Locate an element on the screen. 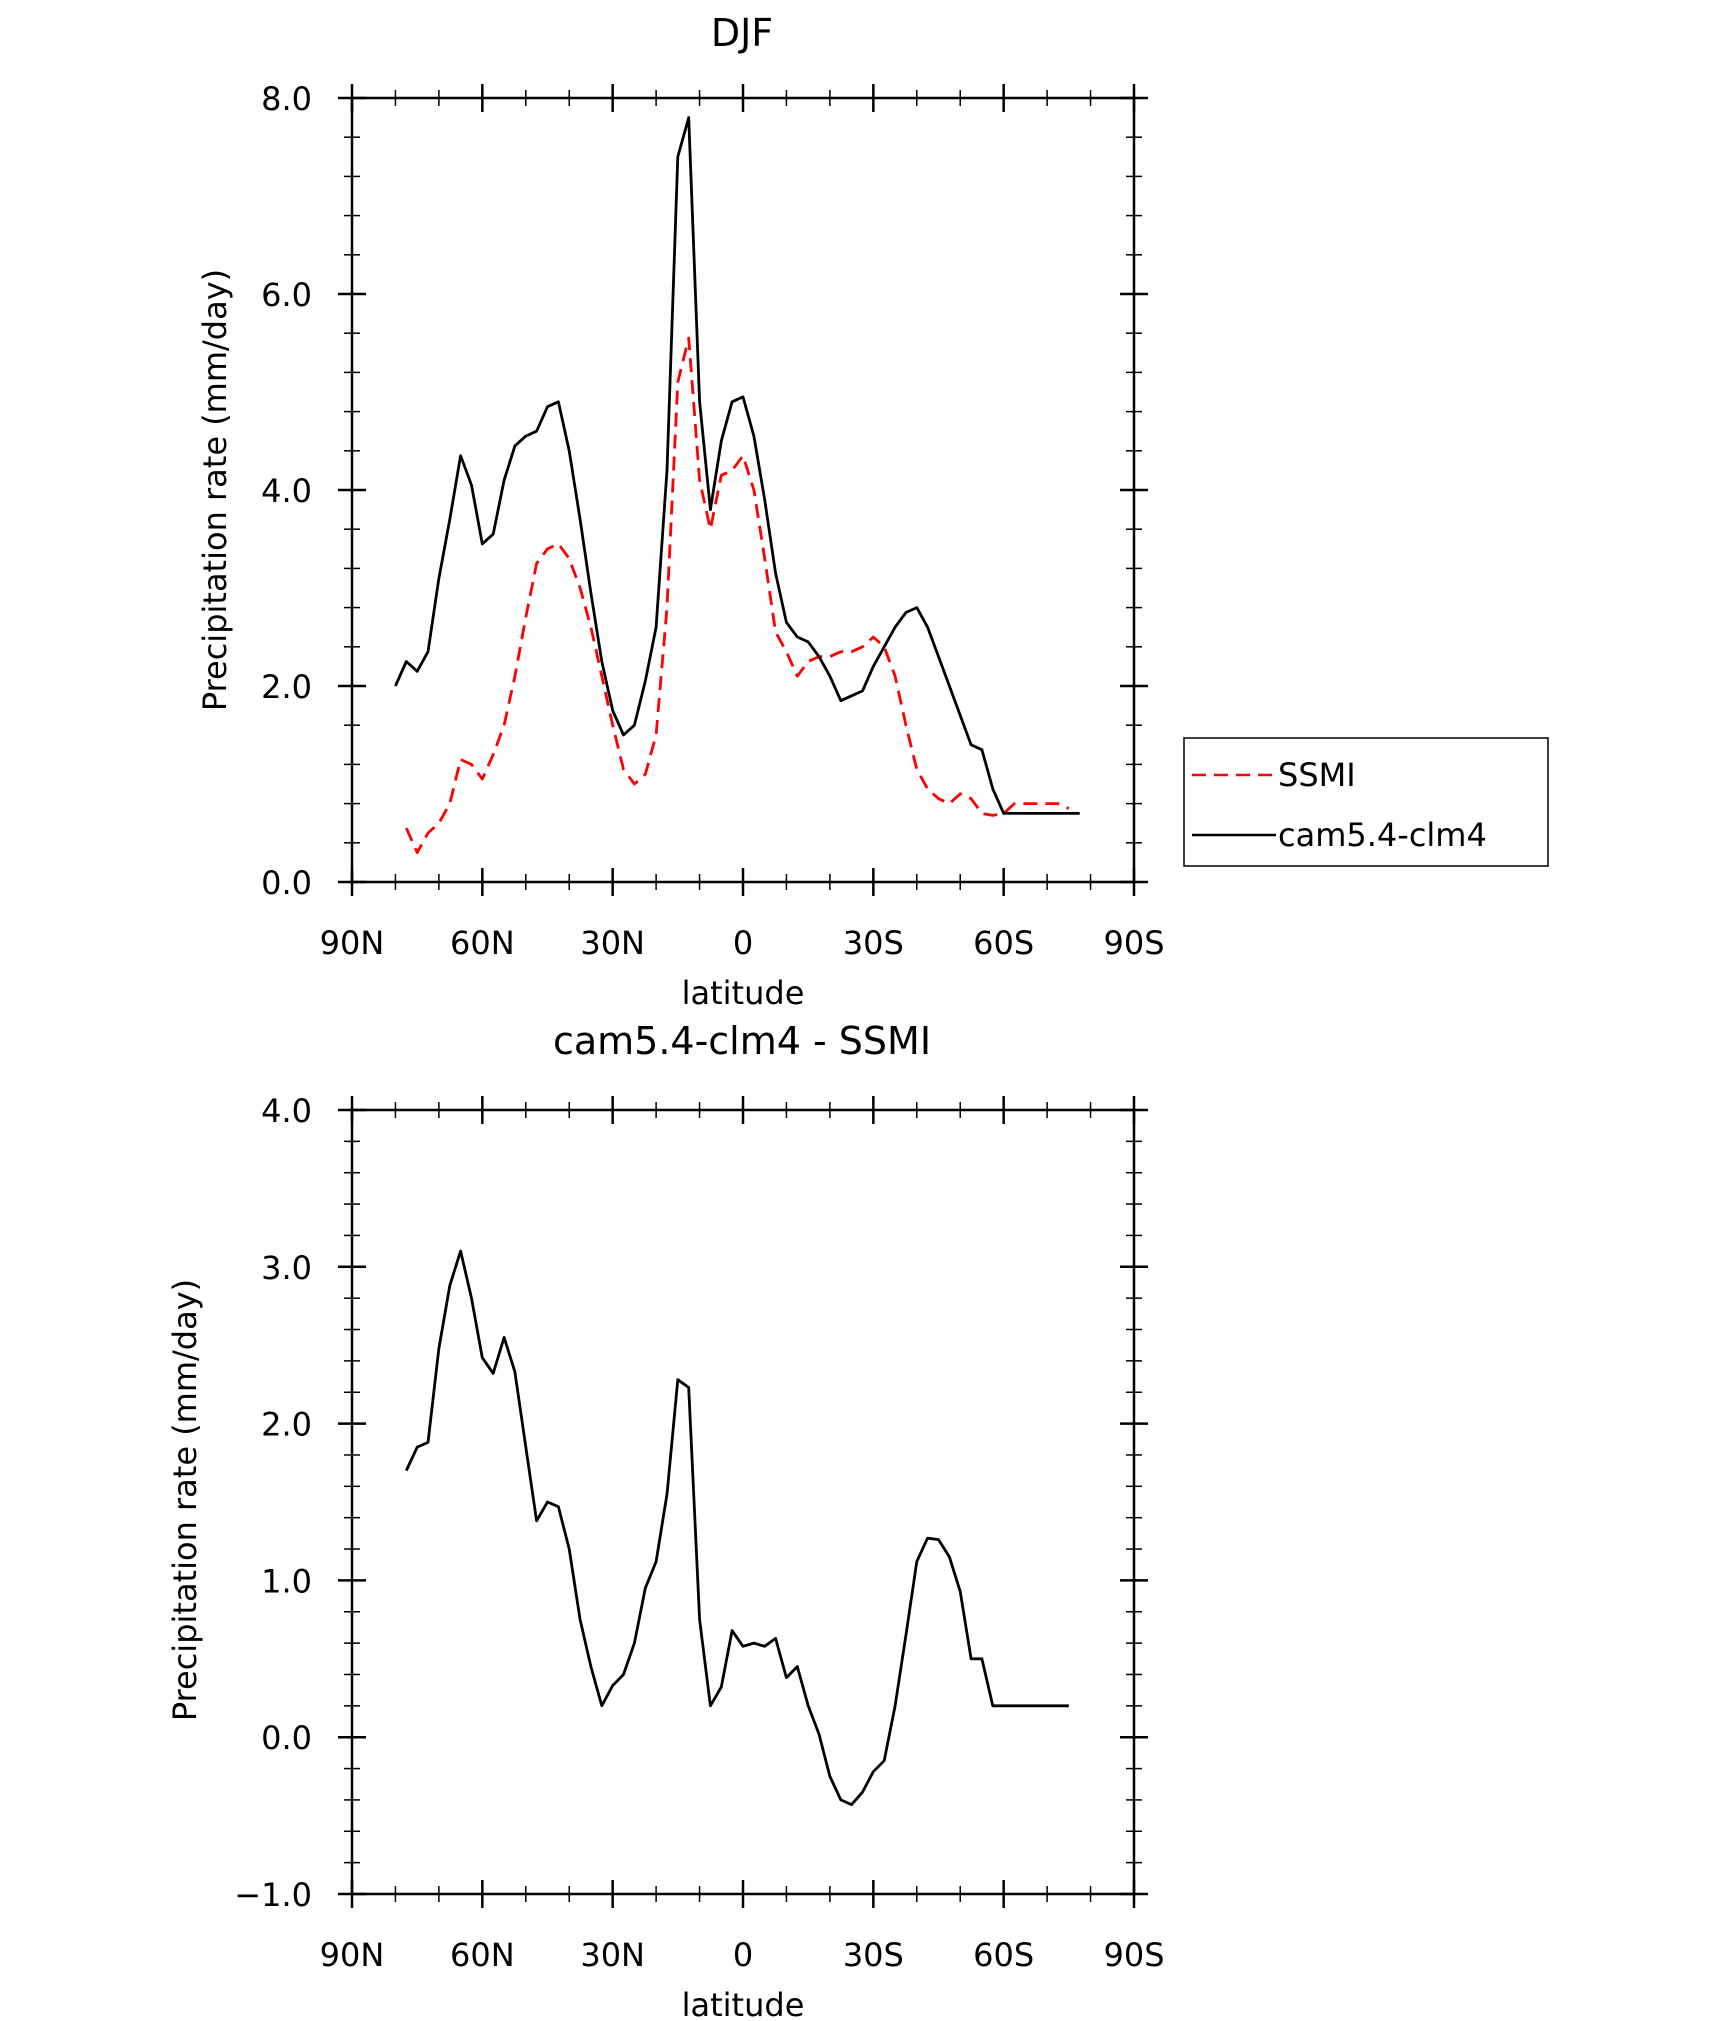  legend: SSMI cam5.4-clm4 is located at coordinates (1366, 802).